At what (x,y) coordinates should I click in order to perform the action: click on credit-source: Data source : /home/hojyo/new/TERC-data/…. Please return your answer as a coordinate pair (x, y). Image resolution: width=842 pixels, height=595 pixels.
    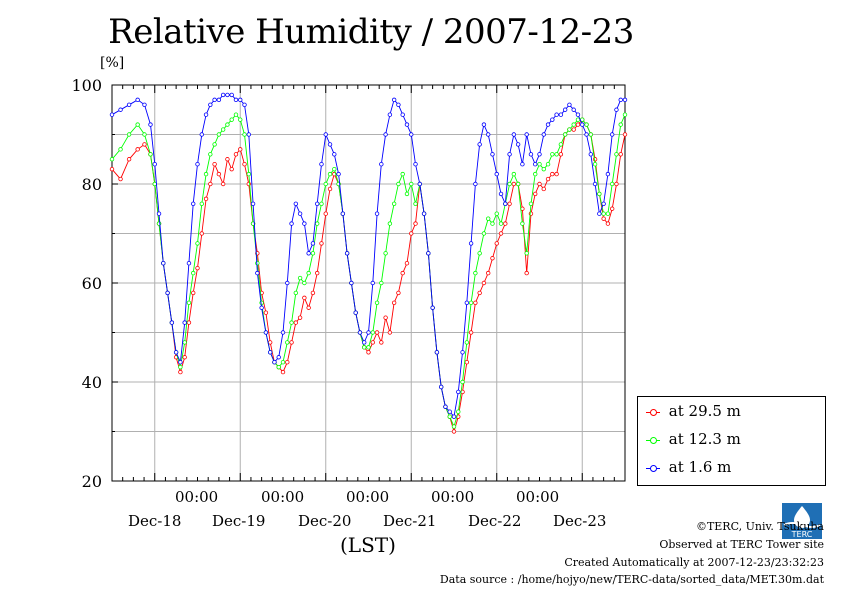
    Looking at the image, I should click on (631, 579).